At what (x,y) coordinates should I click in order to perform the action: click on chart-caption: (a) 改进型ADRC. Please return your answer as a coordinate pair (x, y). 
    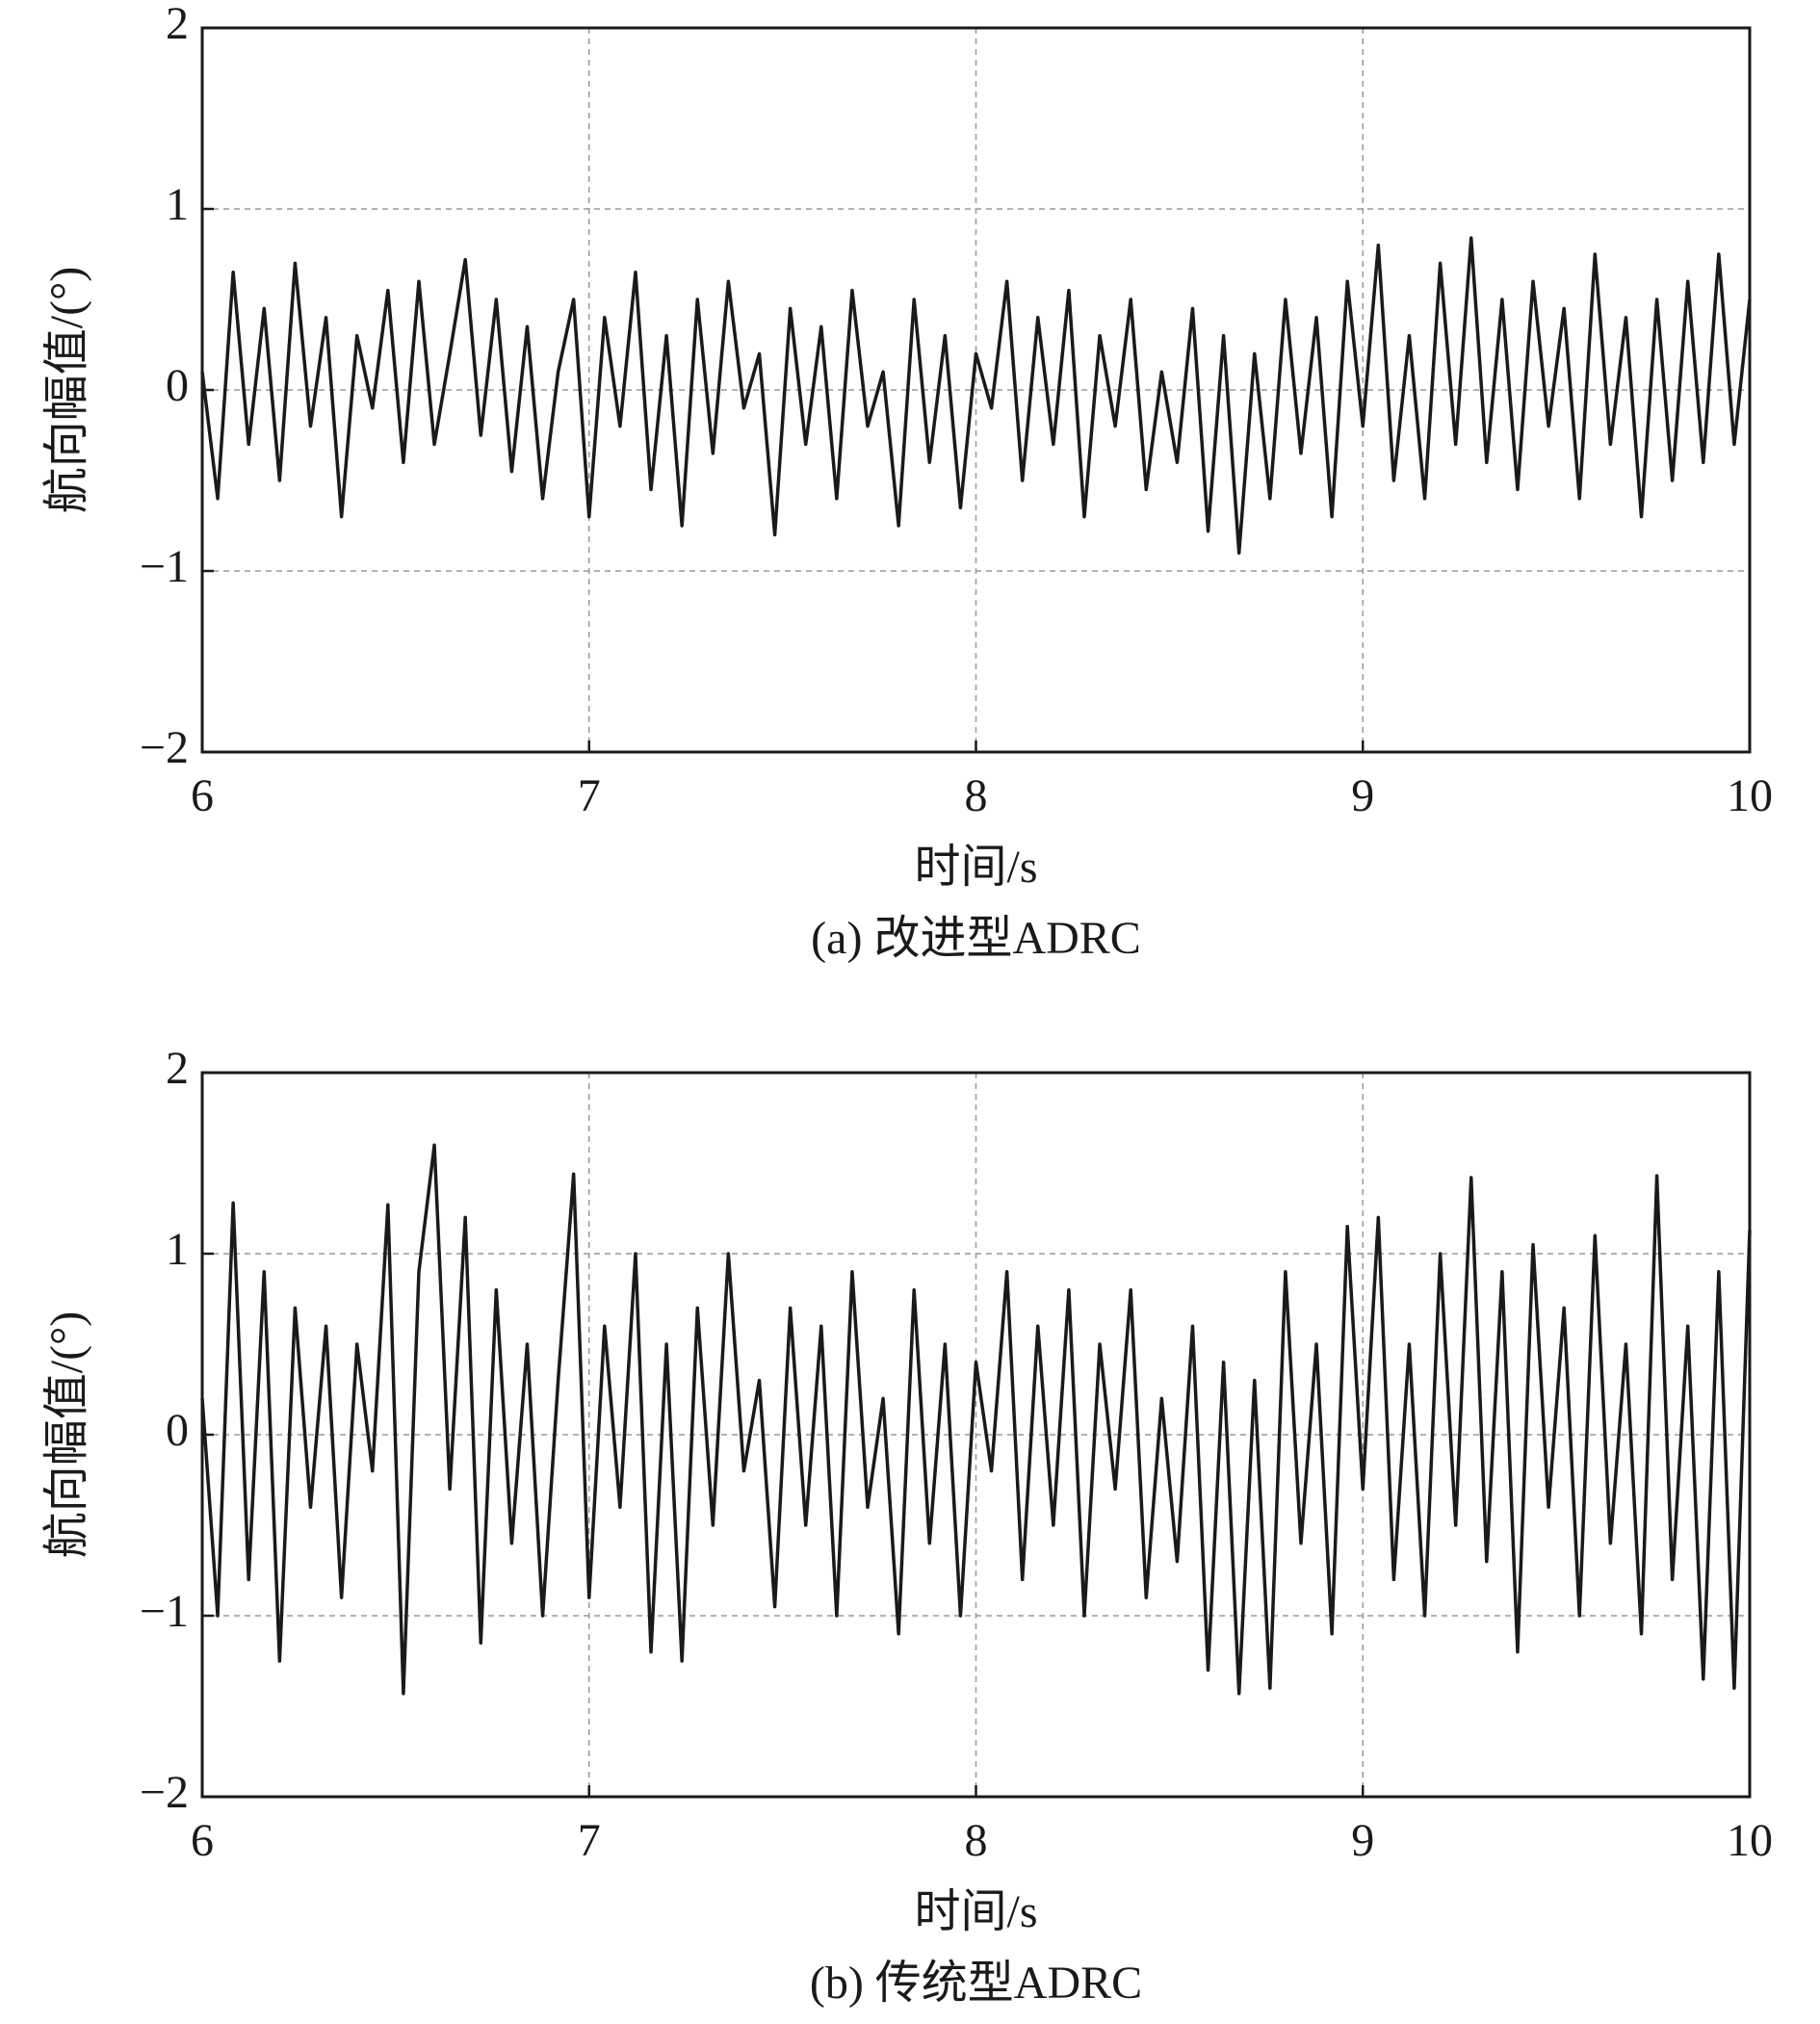
    Looking at the image, I should click on (976, 939).